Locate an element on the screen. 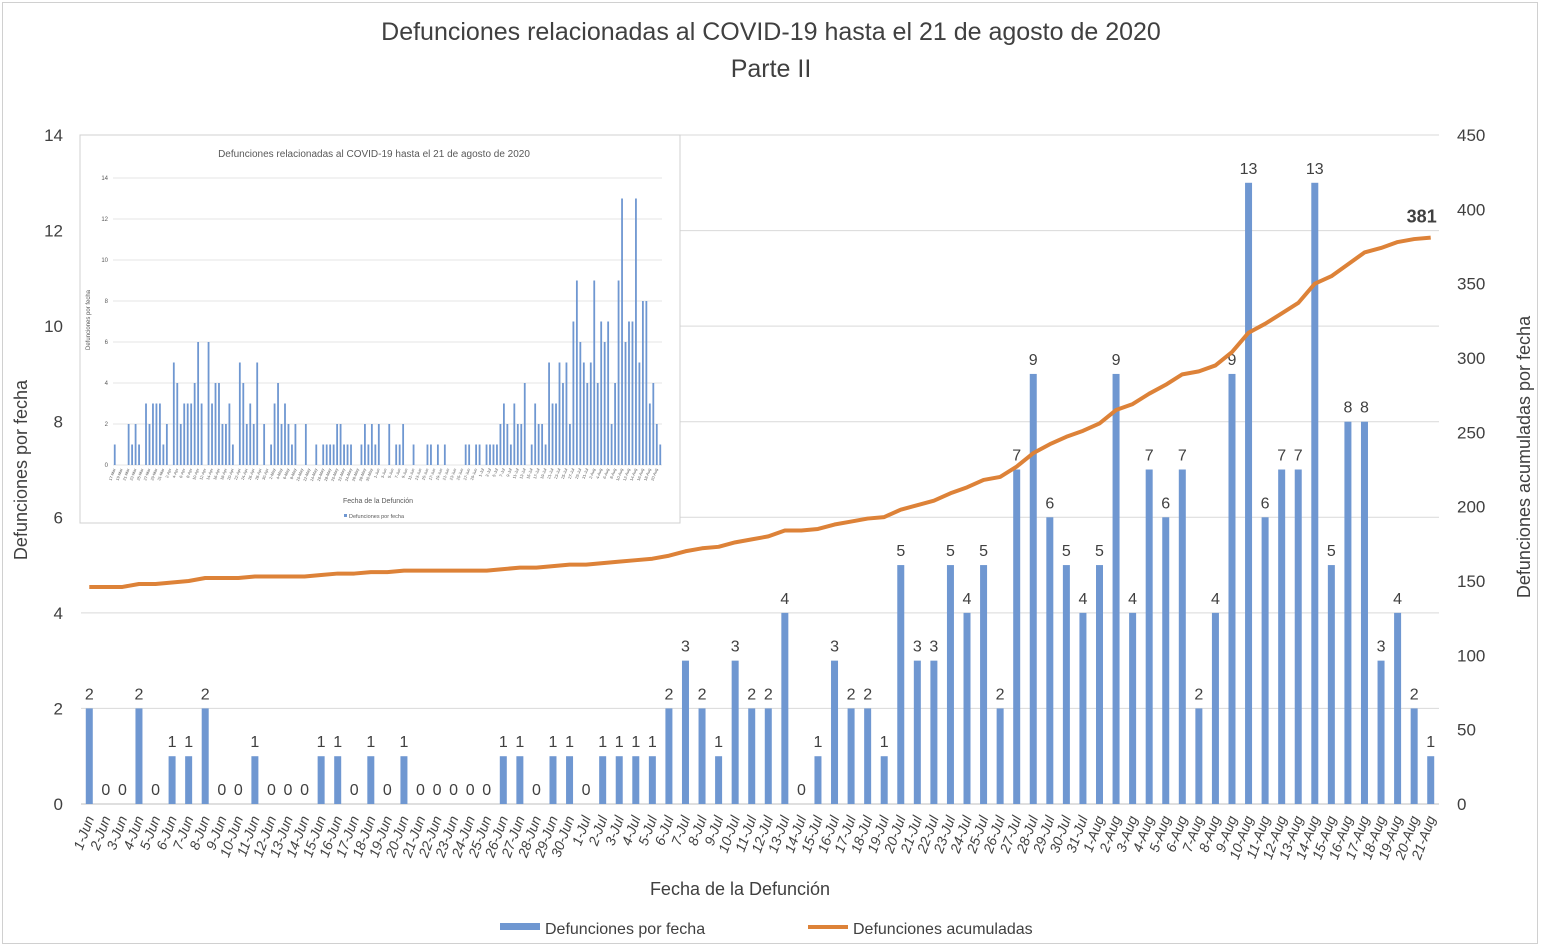 Image resolution: width=1542 pixels, height=948 pixels. y2-tick-label: 350 is located at coordinates (1471, 284).